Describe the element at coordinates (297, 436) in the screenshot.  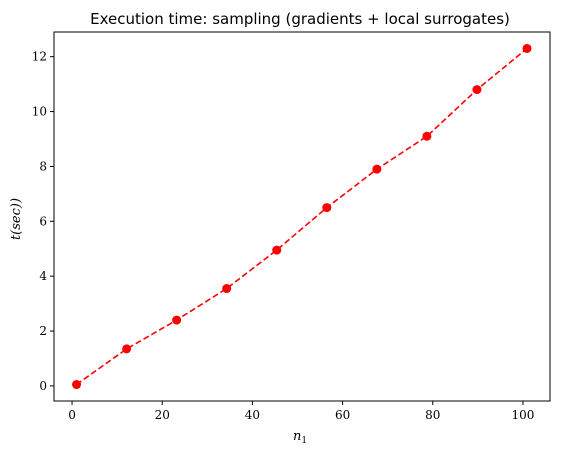
I see `x-axis-label-main: n` at that location.